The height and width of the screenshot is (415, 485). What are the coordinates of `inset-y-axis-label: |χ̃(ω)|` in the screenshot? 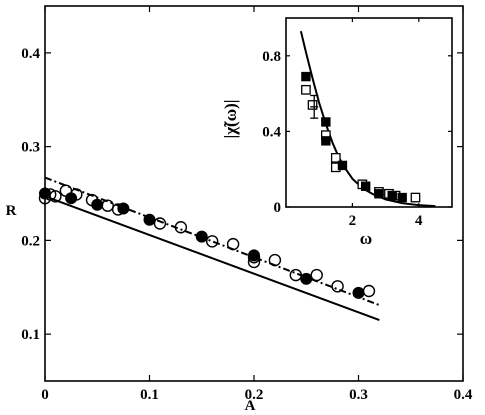 It's located at (230, 118).